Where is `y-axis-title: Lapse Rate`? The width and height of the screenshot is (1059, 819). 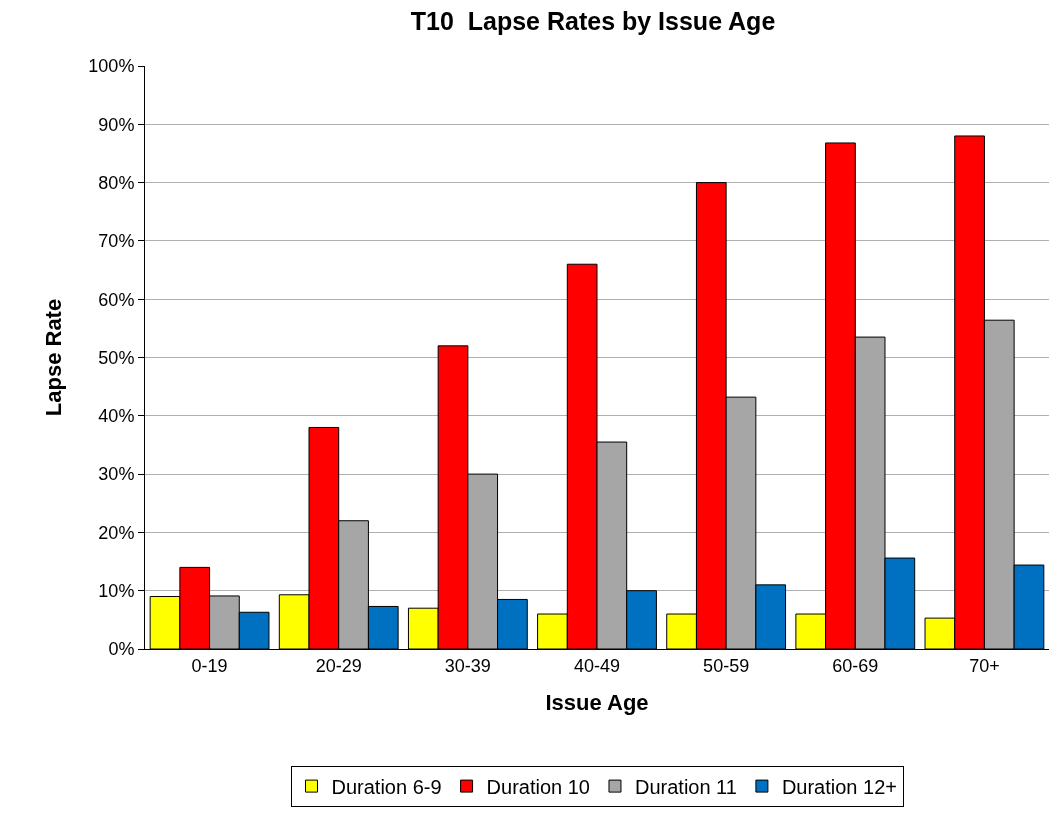 y-axis-title: Lapse Rate is located at coordinates (54, 357).